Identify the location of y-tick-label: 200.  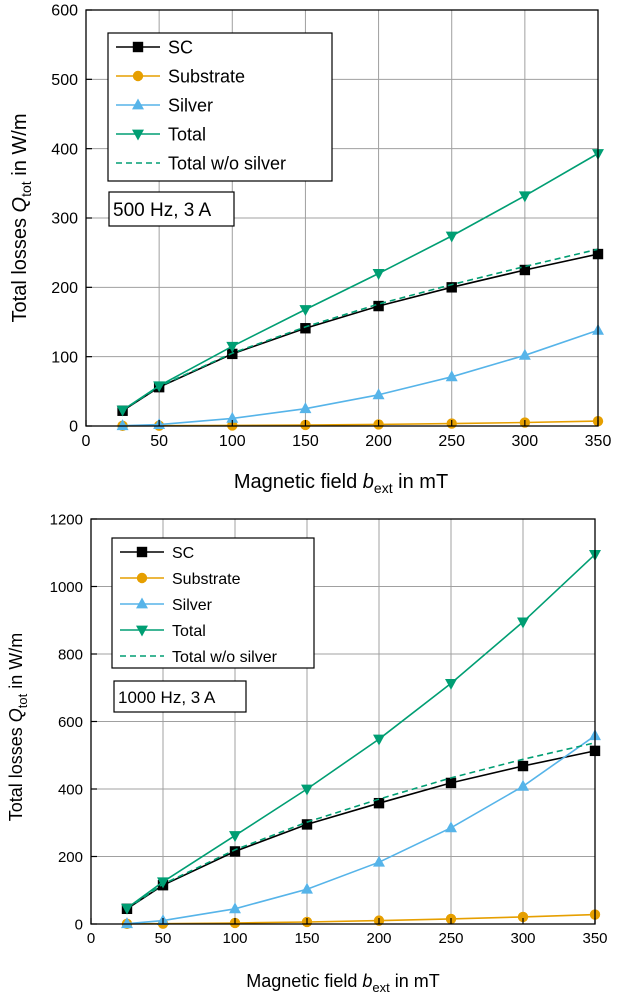
(70, 857).